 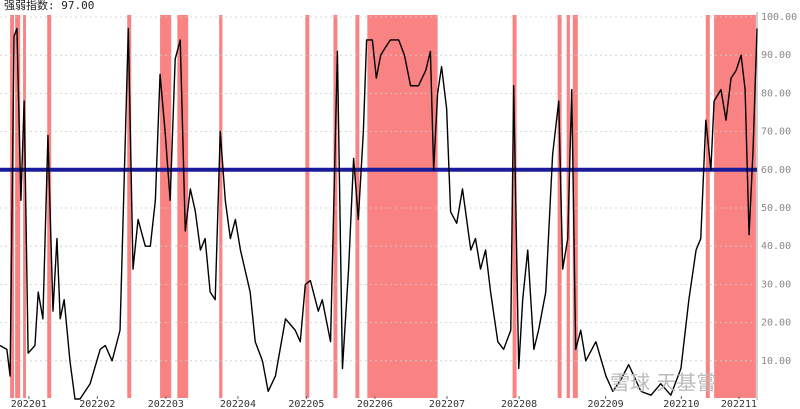 What do you see at coordinates (166, 404) in the screenshot?
I see `x-tick-label: 202203` at bounding box center [166, 404].